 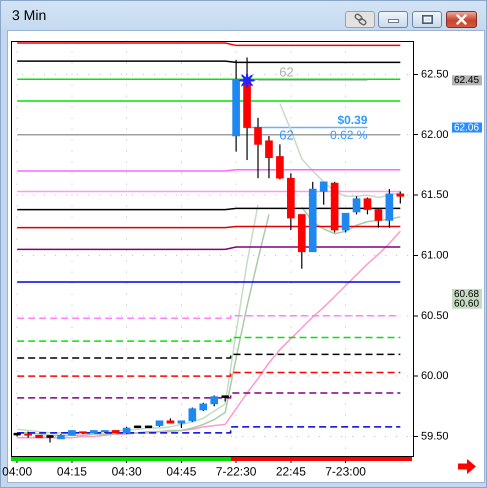 What do you see at coordinates (345, 471) in the screenshot?
I see `x-tick-label: 7-23:00` at bounding box center [345, 471].